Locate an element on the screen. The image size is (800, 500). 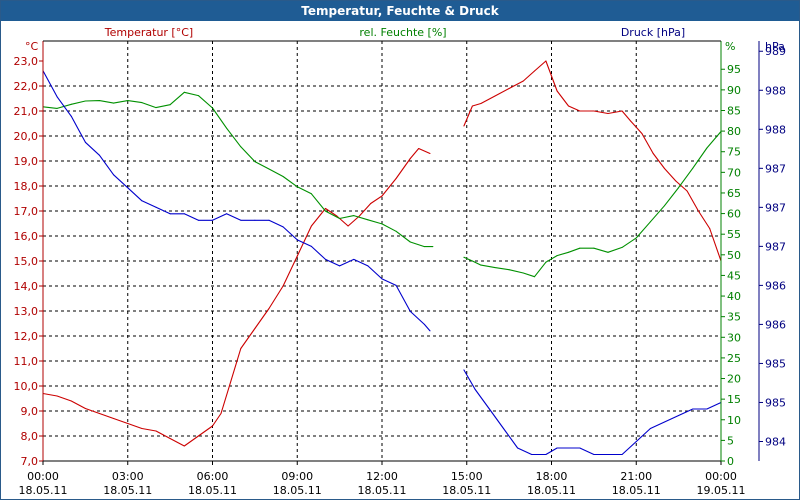
y-tick-label-temperature: 18,0 is located at coordinates (26, 186).